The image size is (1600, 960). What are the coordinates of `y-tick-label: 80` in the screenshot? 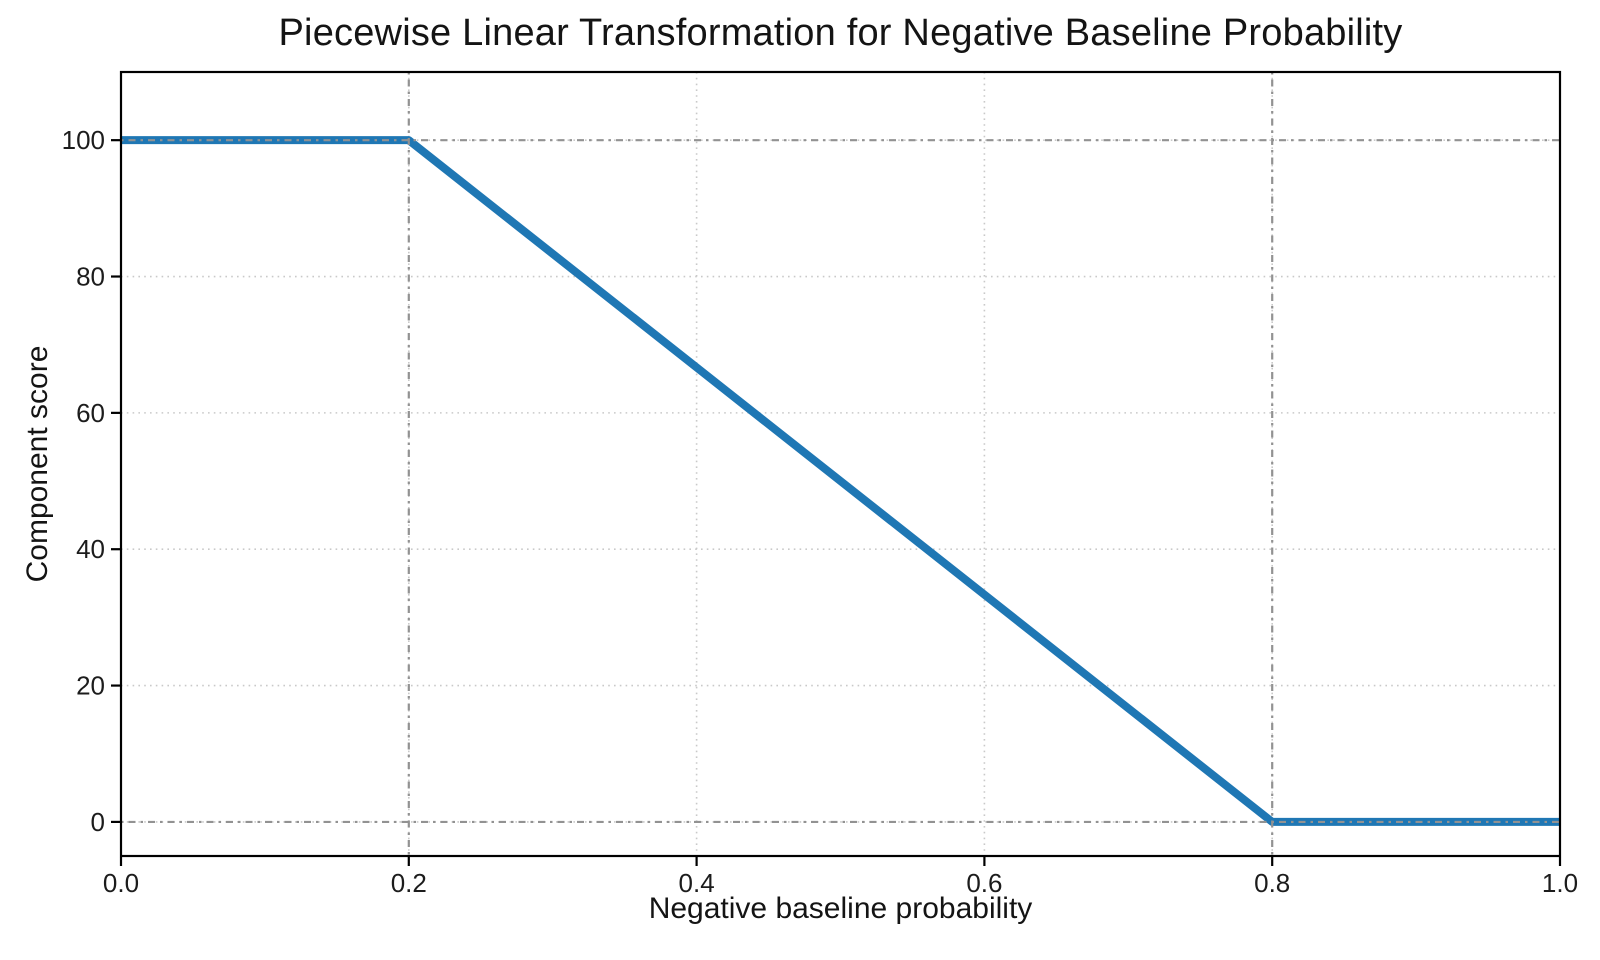 It's located at (90, 277).